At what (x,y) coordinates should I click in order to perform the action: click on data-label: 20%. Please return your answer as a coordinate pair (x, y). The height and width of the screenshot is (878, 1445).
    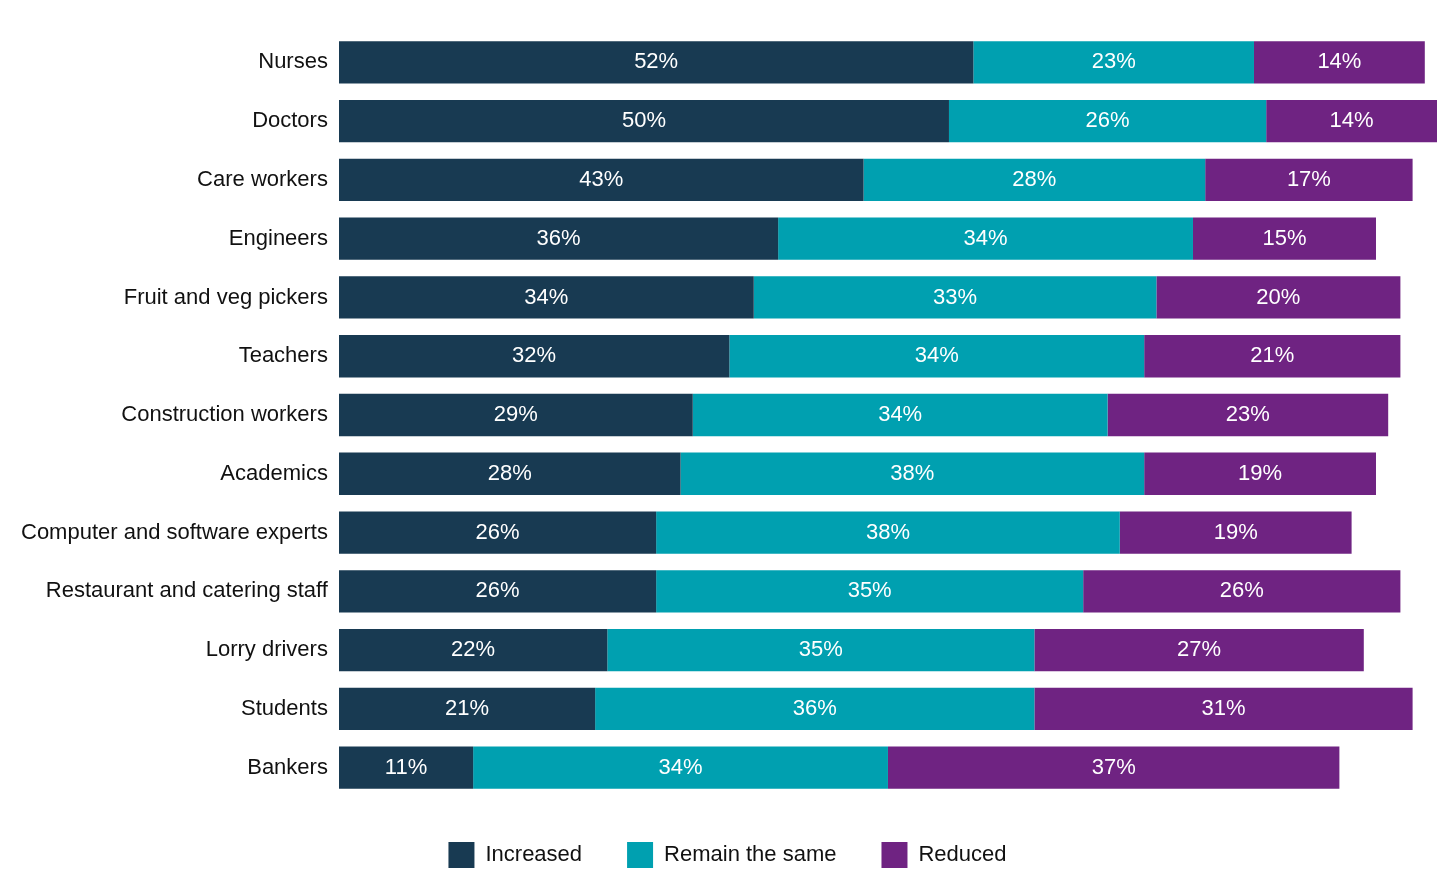
    Looking at the image, I should click on (1278, 296).